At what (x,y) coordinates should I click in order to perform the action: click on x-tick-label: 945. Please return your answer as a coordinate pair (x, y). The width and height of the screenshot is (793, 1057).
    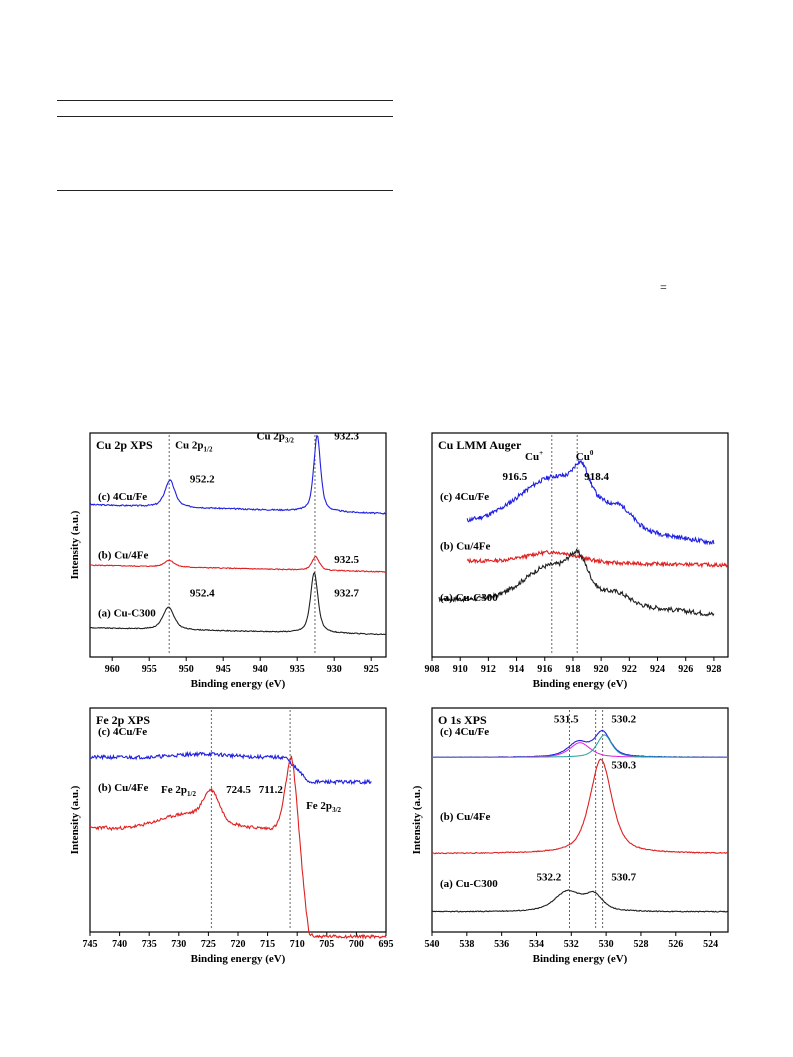
    Looking at the image, I should click on (223, 669).